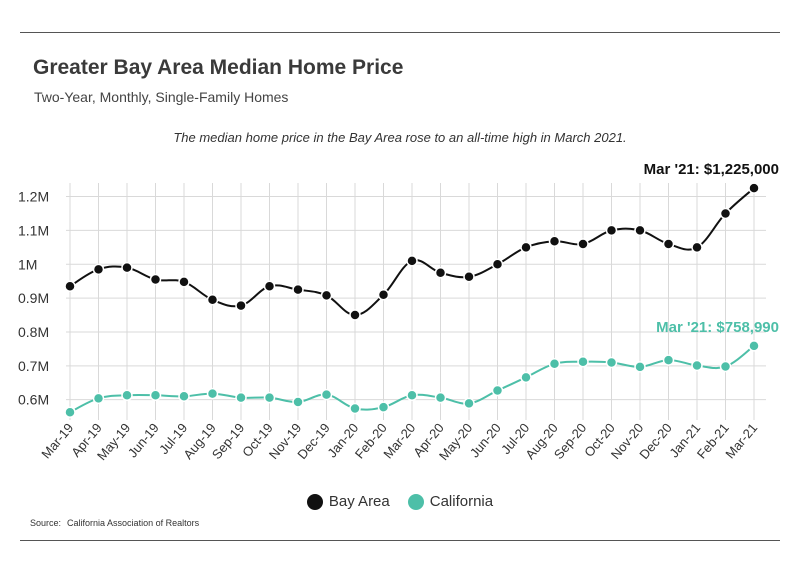 The width and height of the screenshot is (800, 575). Describe the element at coordinates (711, 169) in the screenshot. I see `end-label-bay-area: Mar '21: $1,225,000` at that location.